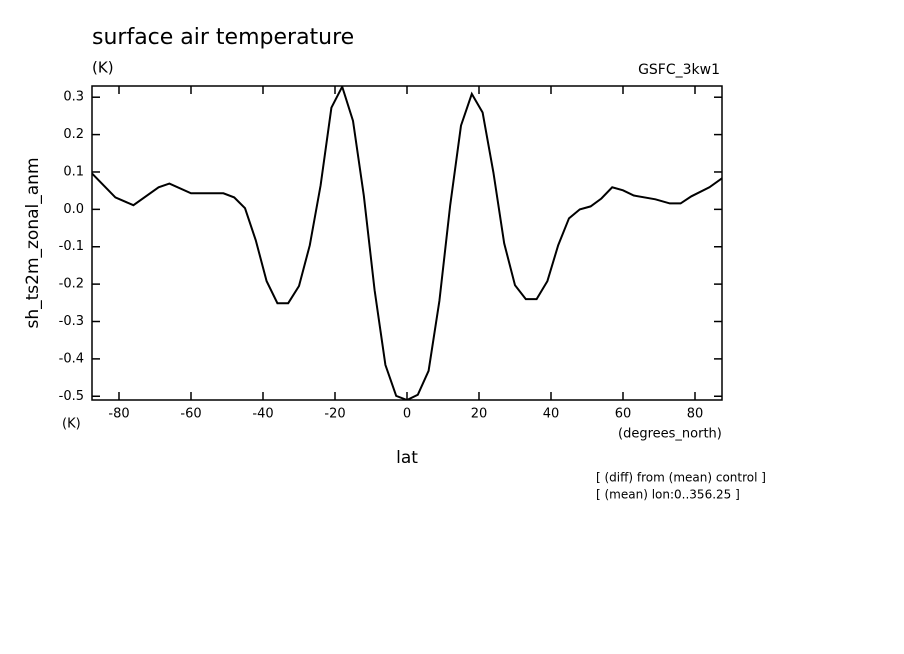 The height and width of the screenshot is (654, 904). What do you see at coordinates (334, 414) in the screenshot?
I see `x-tick-label: -20` at bounding box center [334, 414].